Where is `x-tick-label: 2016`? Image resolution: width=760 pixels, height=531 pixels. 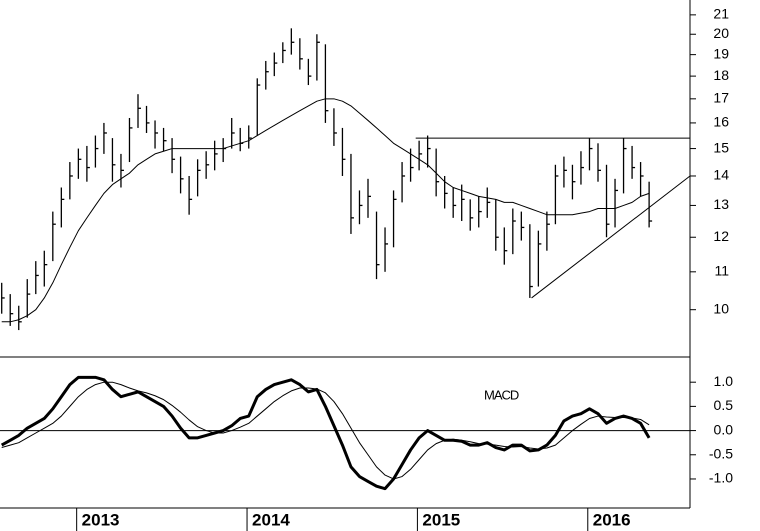 x-tick-label: 2016 is located at coordinates (612, 519).